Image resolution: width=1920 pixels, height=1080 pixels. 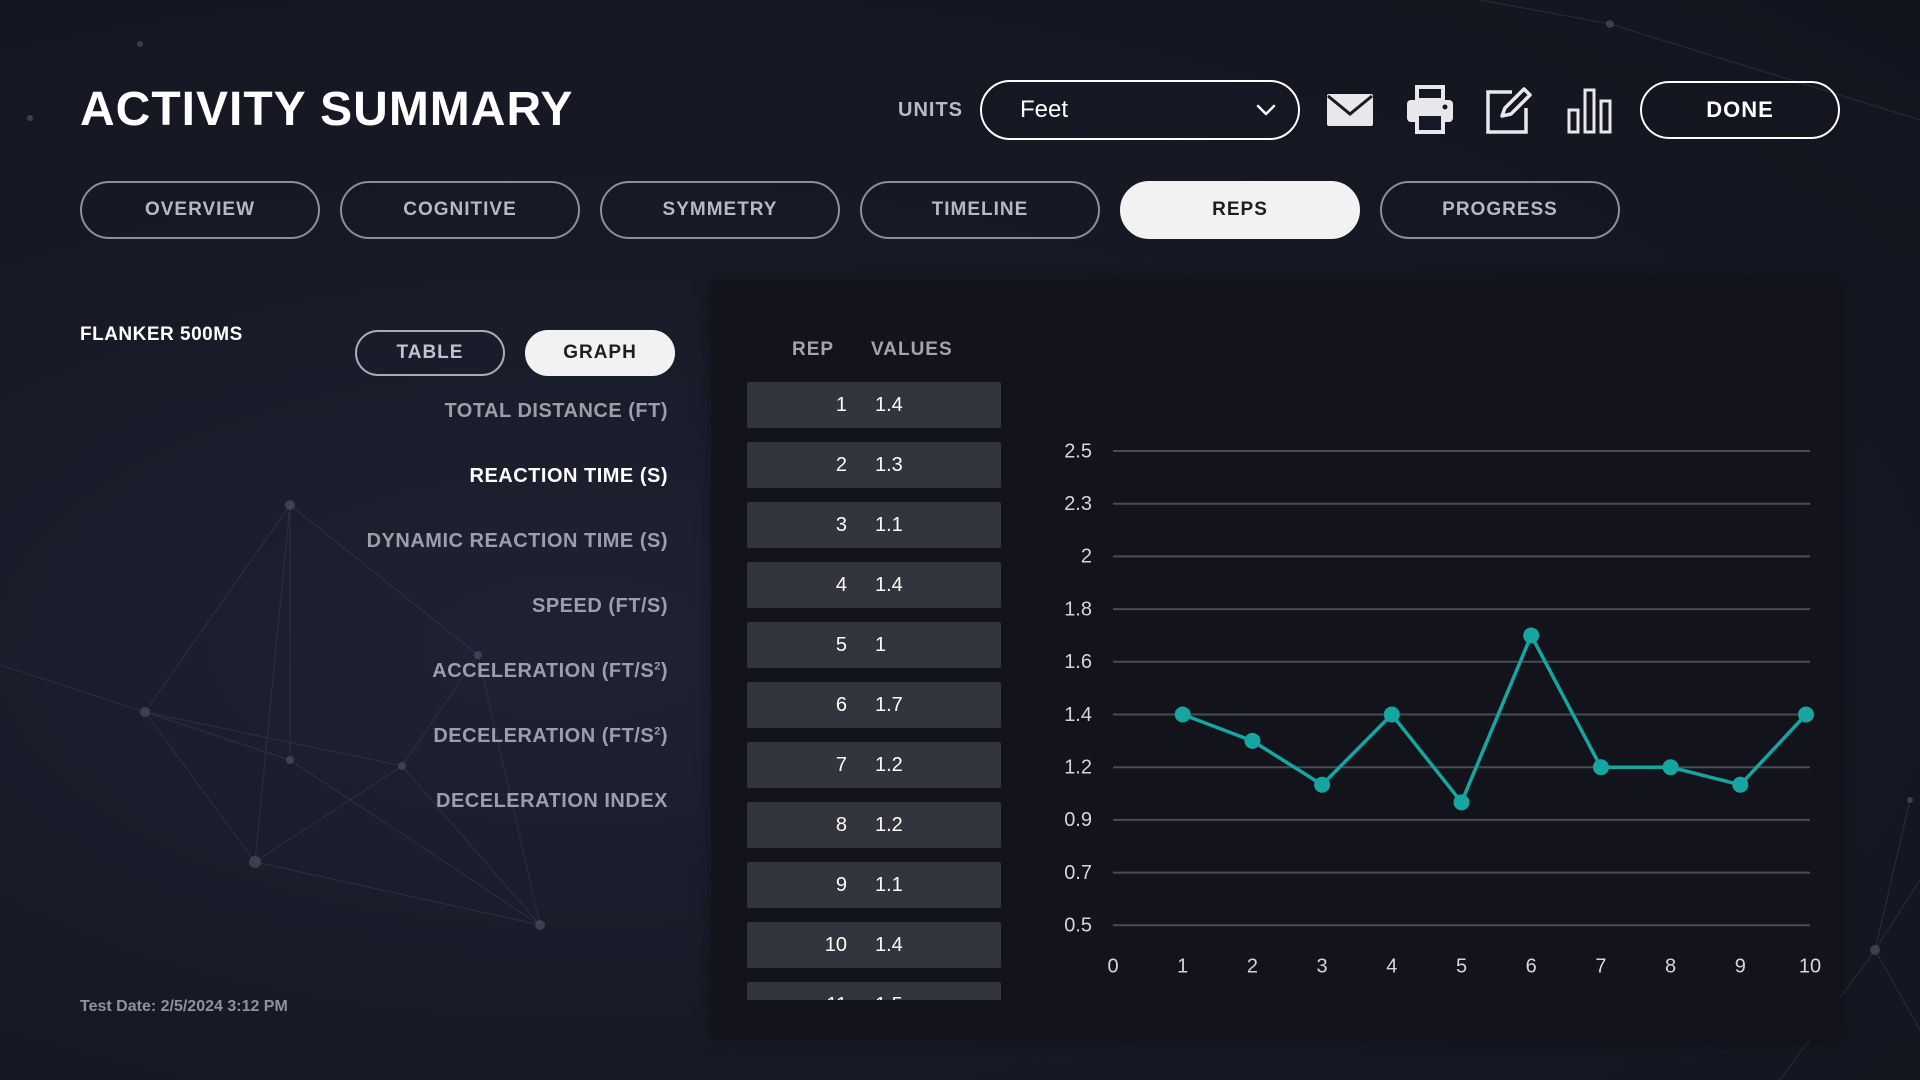 What do you see at coordinates (327, 109) in the screenshot?
I see `page-title: ACTIVITY SUMMARY` at bounding box center [327, 109].